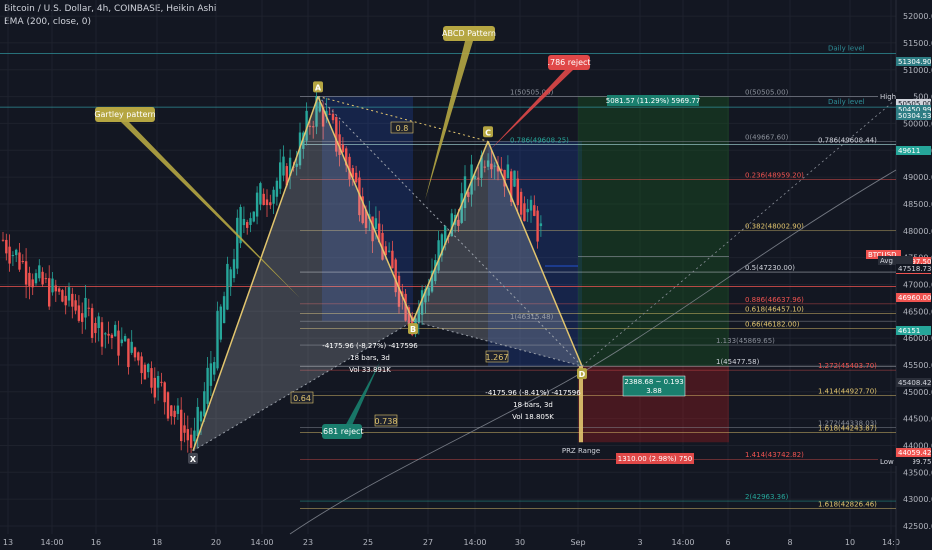 The width and height of the screenshot is (932, 550). What do you see at coordinates (370, 358) in the screenshot?
I see `ab-range-stat: 18 bars, 3d` at bounding box center [370, 358].